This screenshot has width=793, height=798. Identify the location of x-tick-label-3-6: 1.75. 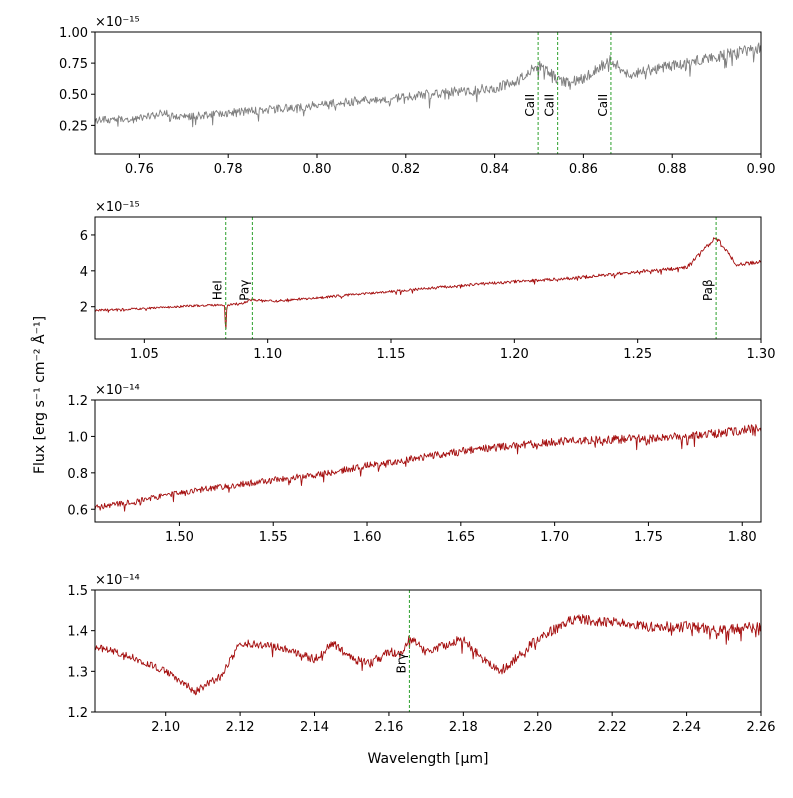
(648, 537).